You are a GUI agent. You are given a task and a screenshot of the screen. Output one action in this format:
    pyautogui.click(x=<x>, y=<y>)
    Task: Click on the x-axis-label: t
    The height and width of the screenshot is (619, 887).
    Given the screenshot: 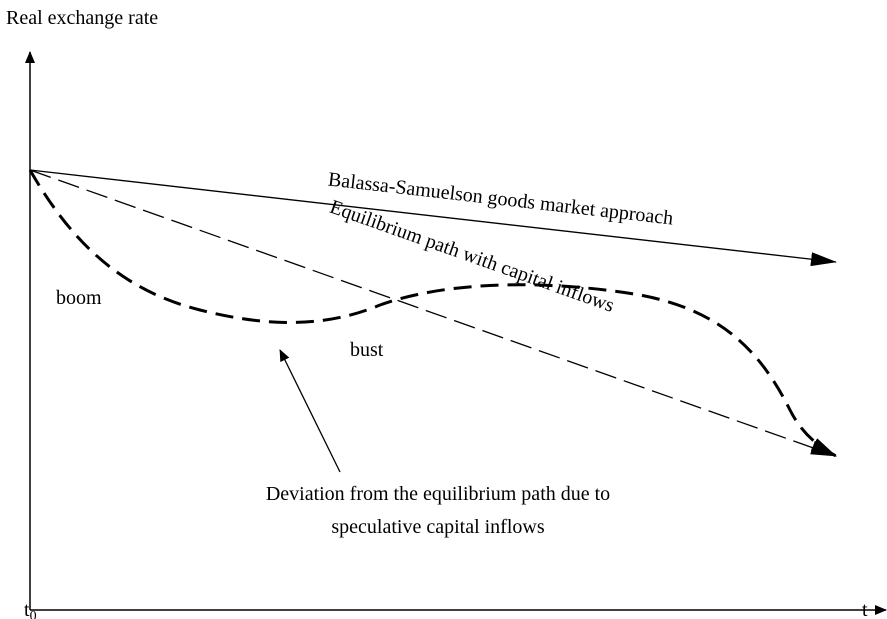 What is the action you would take?
    pyautogui.click(x=865, y=609)
    